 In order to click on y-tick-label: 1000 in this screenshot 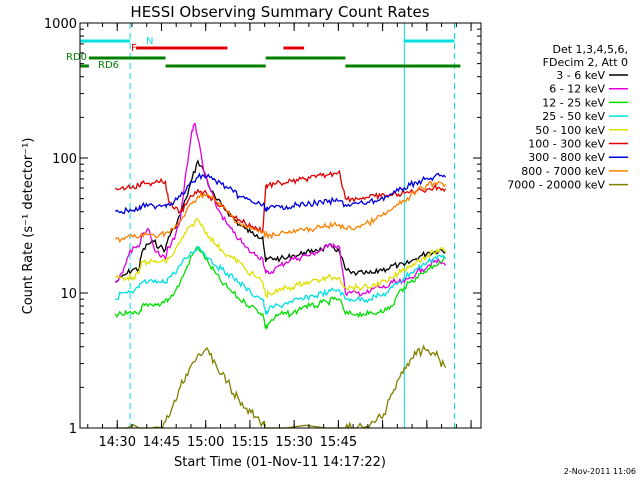, I will do `click(60, 24)`.